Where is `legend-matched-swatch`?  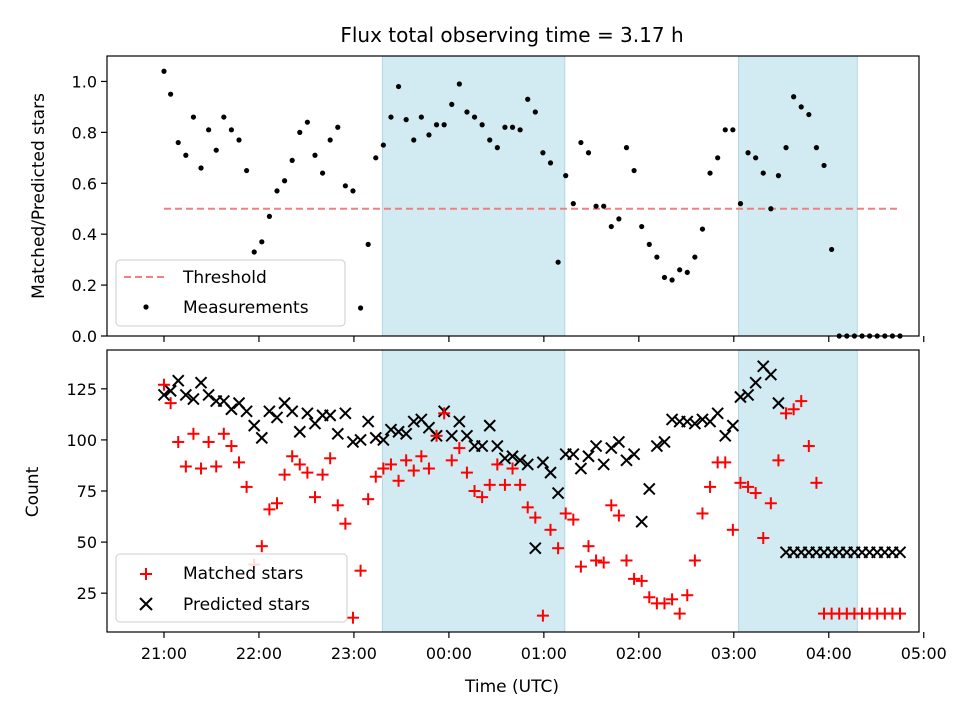 legend-matched-swatch is located at coordinates (146, 574).